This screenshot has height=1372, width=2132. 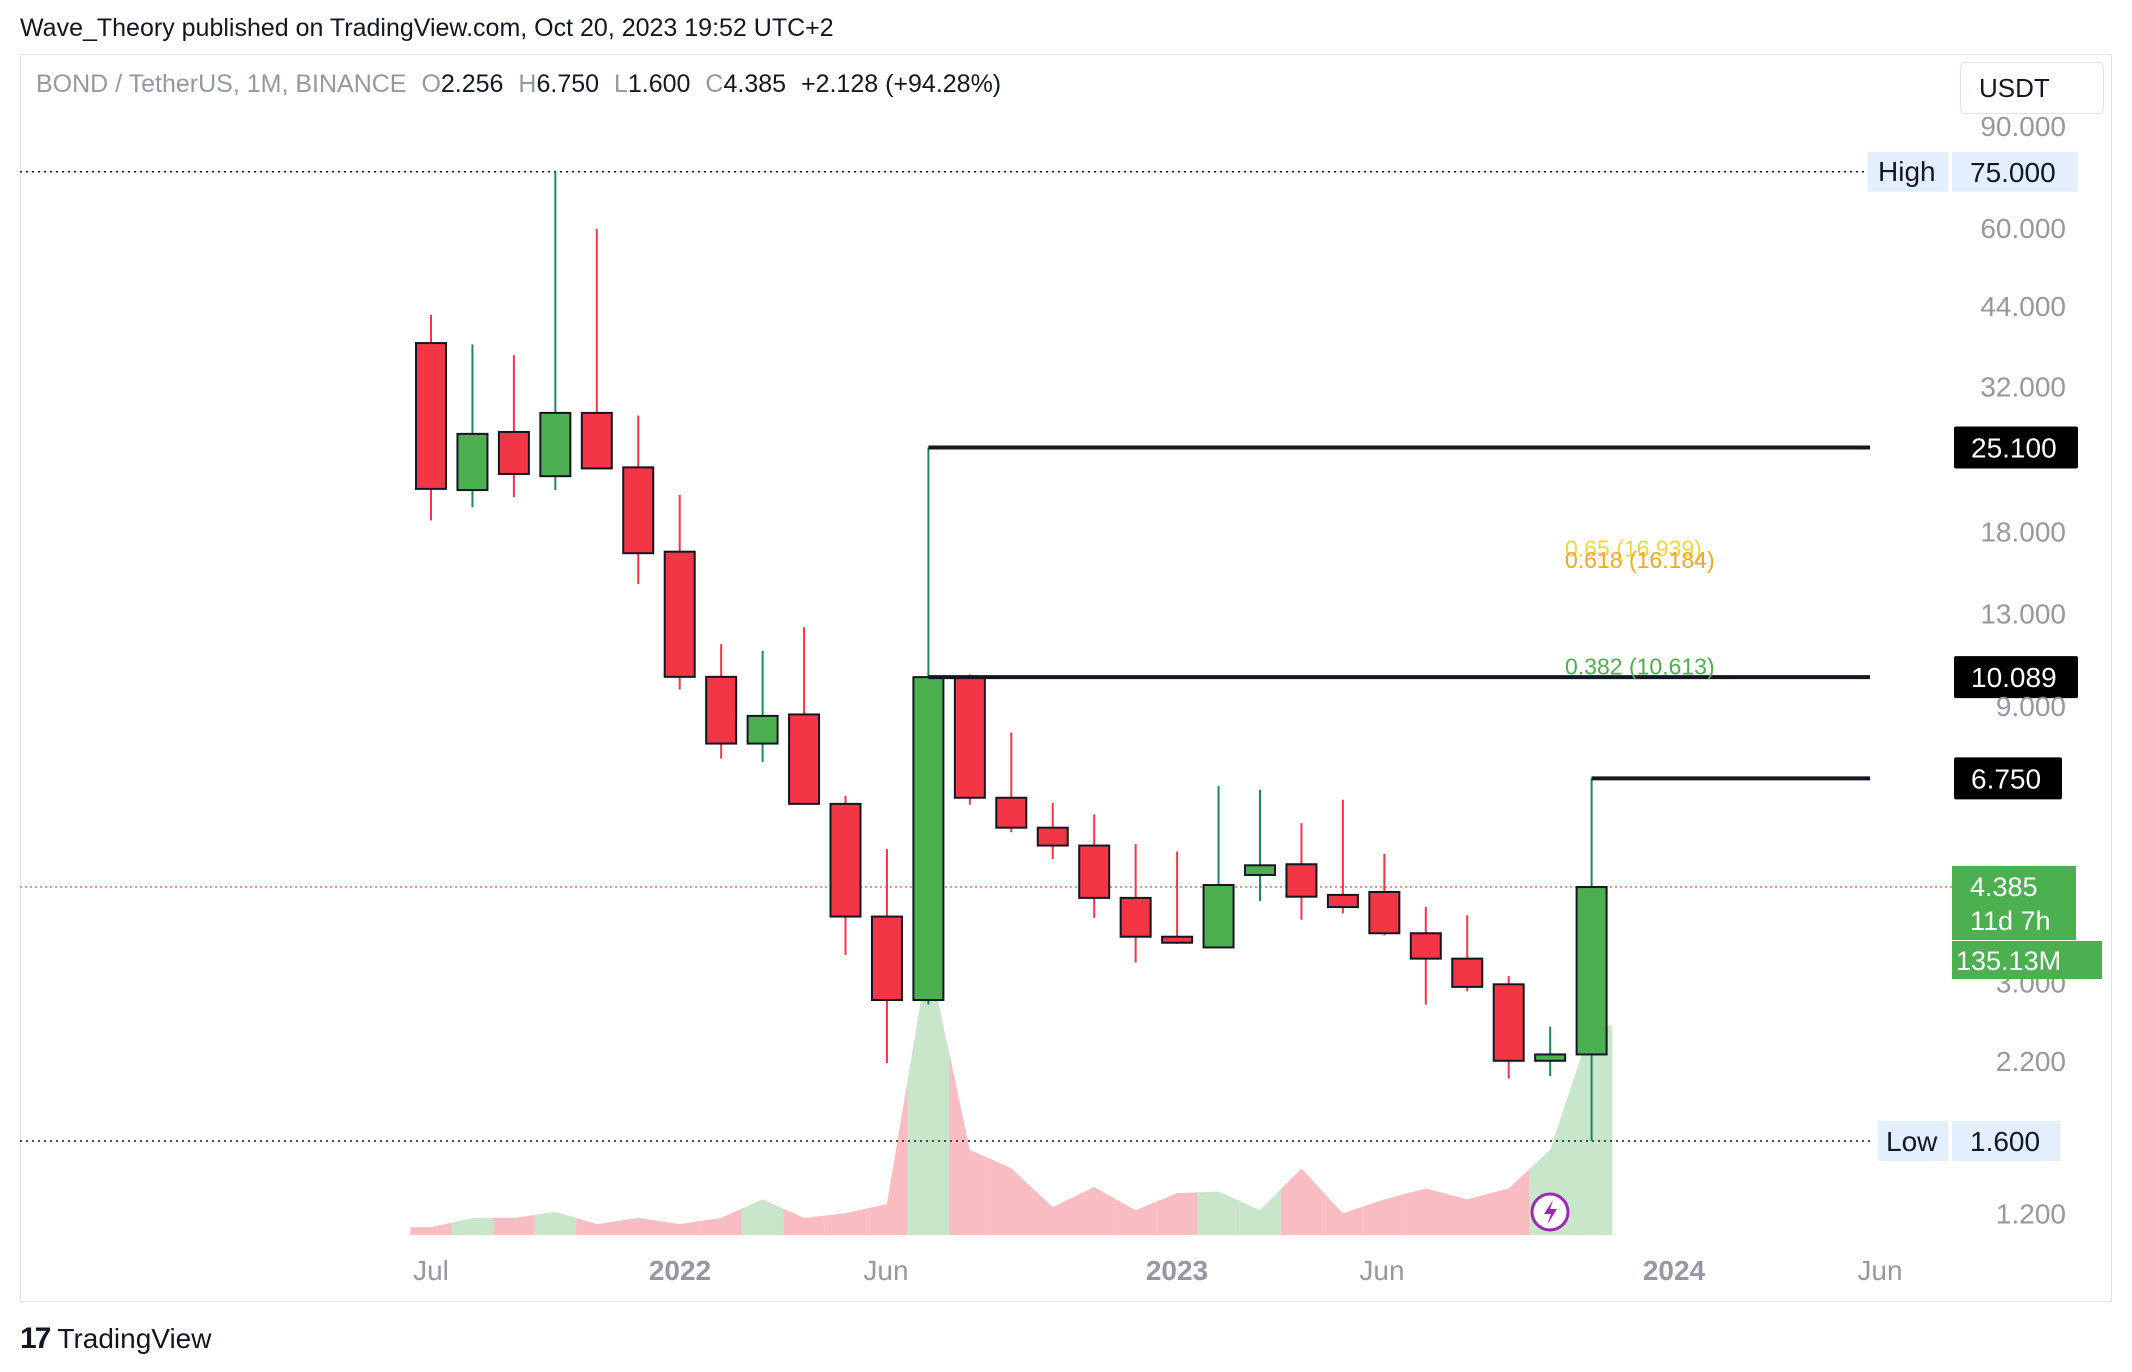 I want to click on close-value: 4.385, so click(x=755, y=84).